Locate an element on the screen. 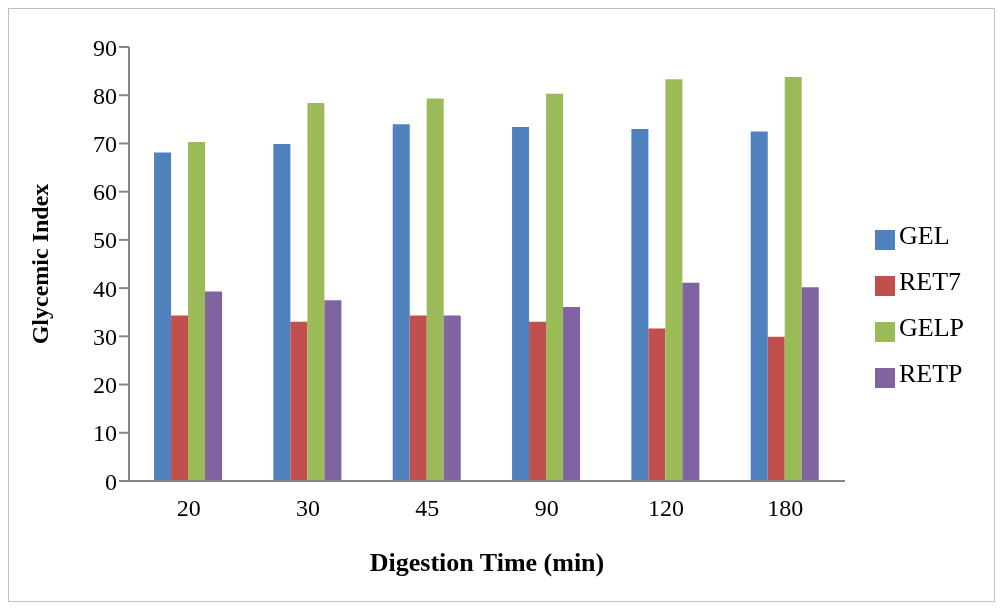 The height and width of the screenshot is (610, 1003). y-axis-title: Glycemic Index is located at coordinates (39, 264).